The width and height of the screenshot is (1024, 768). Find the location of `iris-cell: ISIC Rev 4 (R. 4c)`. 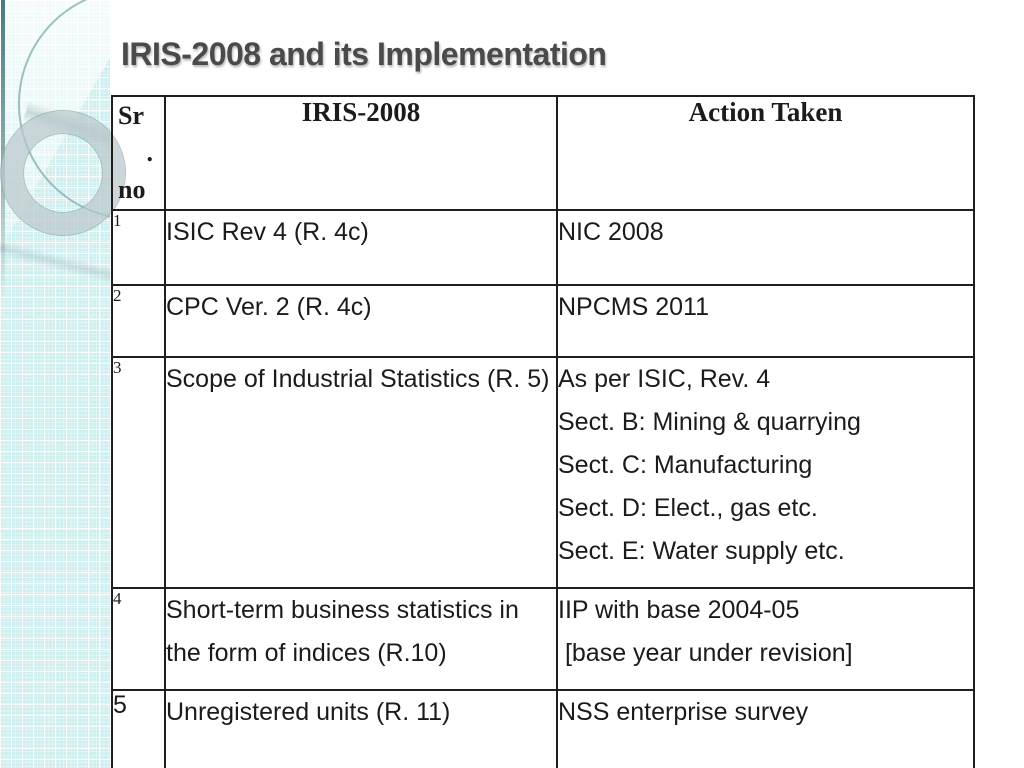

iris-cell: ISIC Rev 4 (R. 4c) is located at coordinates (361, 247).